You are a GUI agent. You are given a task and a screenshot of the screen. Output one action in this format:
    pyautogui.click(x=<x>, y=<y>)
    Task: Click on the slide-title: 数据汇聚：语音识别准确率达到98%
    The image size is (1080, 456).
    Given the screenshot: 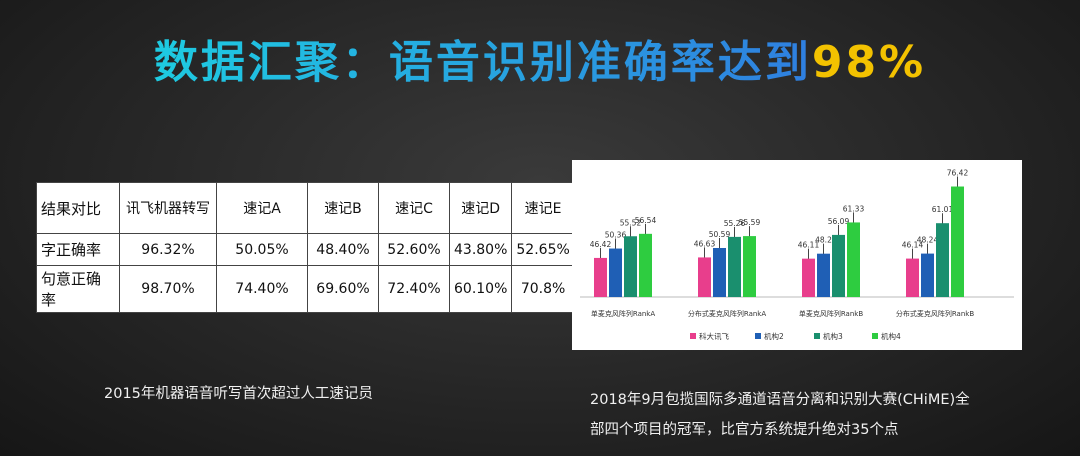 What is the action you would take?
    pyautogui.click(x=540, y=58)
    